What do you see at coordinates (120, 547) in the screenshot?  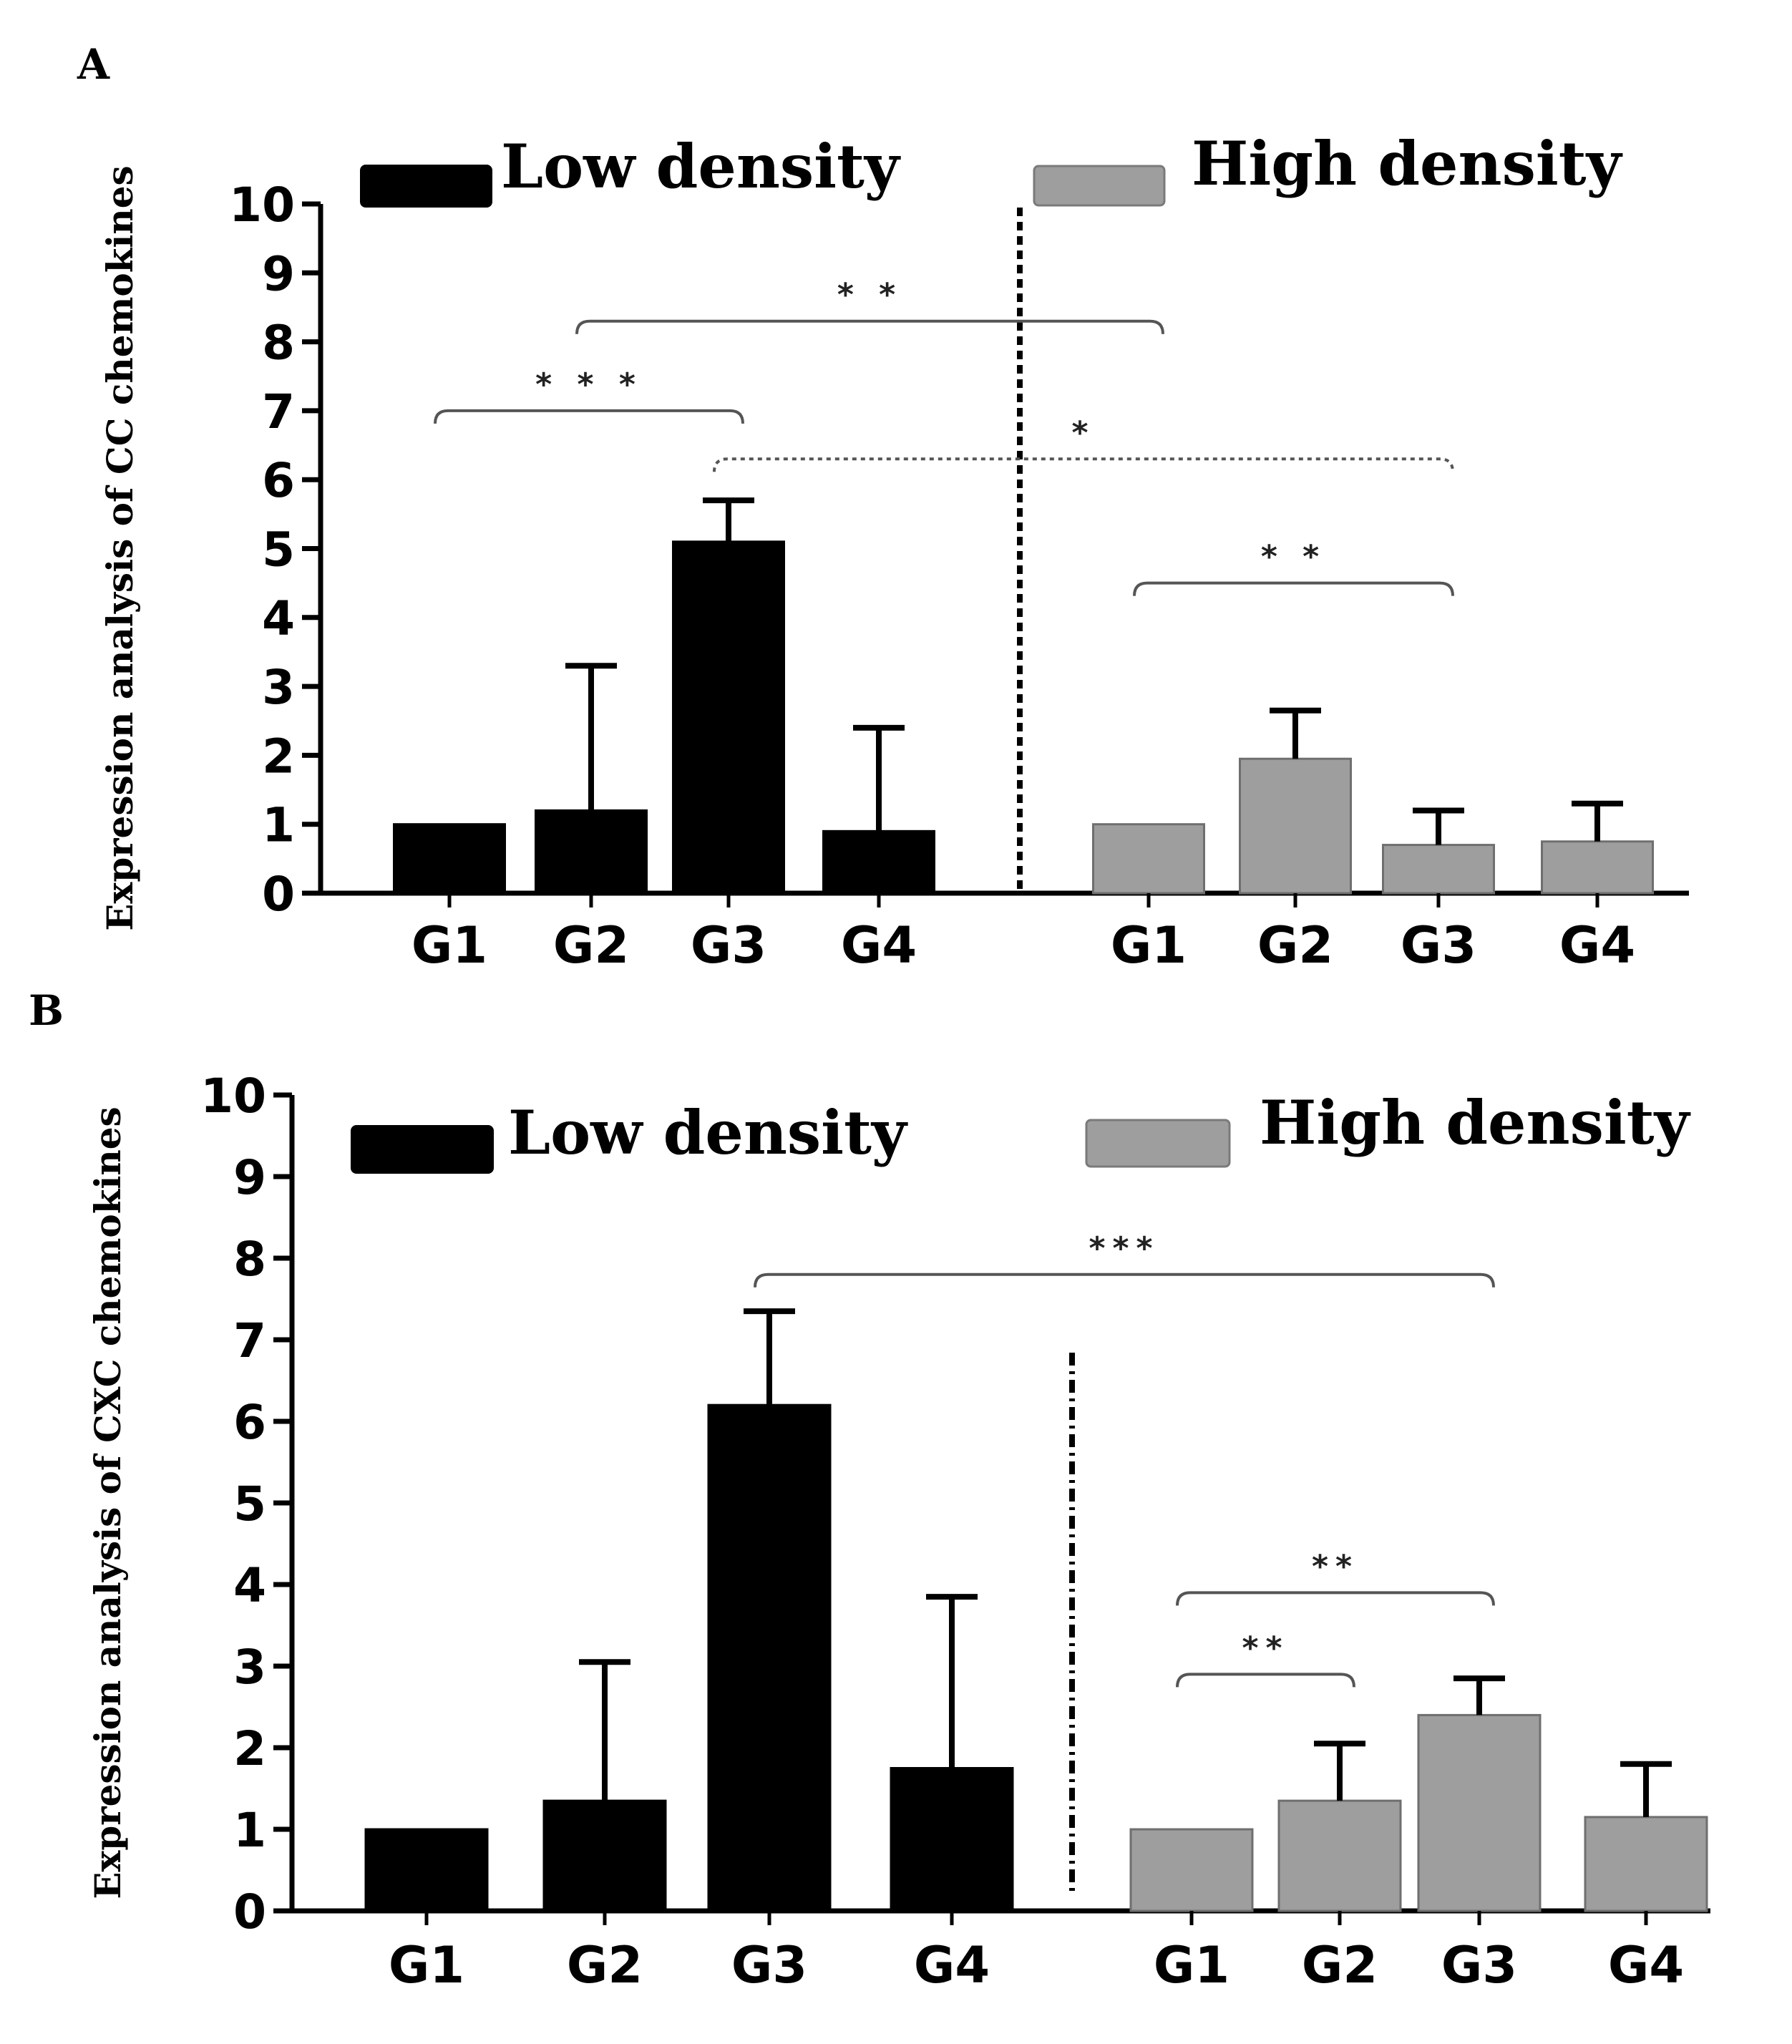 I see `y-axis-label: Expression analysis of CC chemokines` at bounding box center [120, 547].